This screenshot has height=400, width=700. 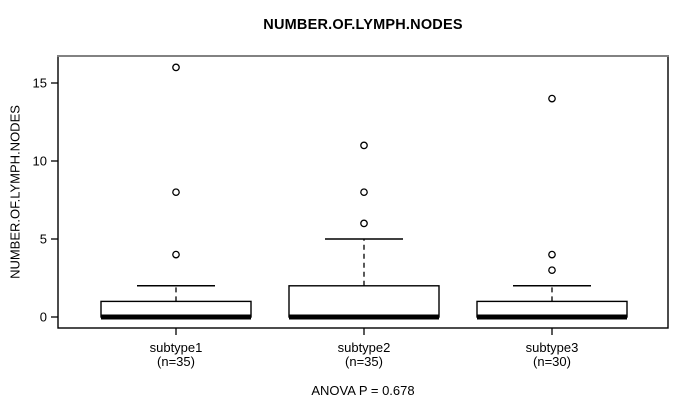 I want to click on group-count-label-subtype2: (n=35), so click(x=364, y=361).